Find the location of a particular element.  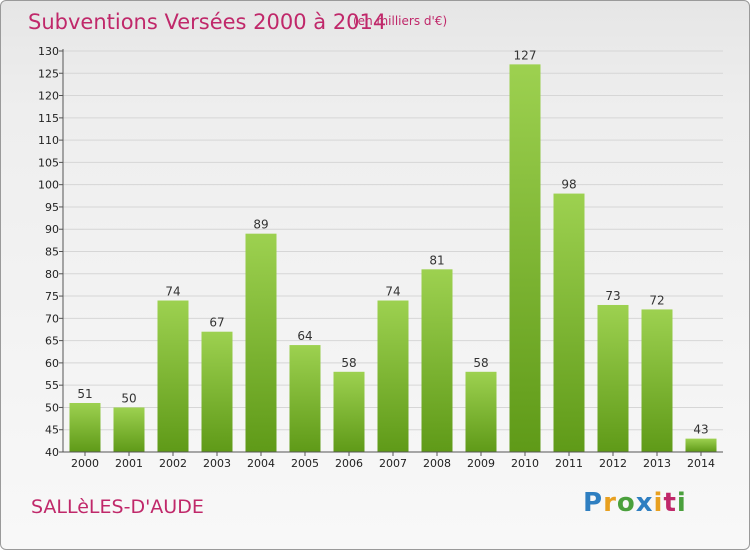

y-tick-label: 125 is located at coordinates (48, 73).